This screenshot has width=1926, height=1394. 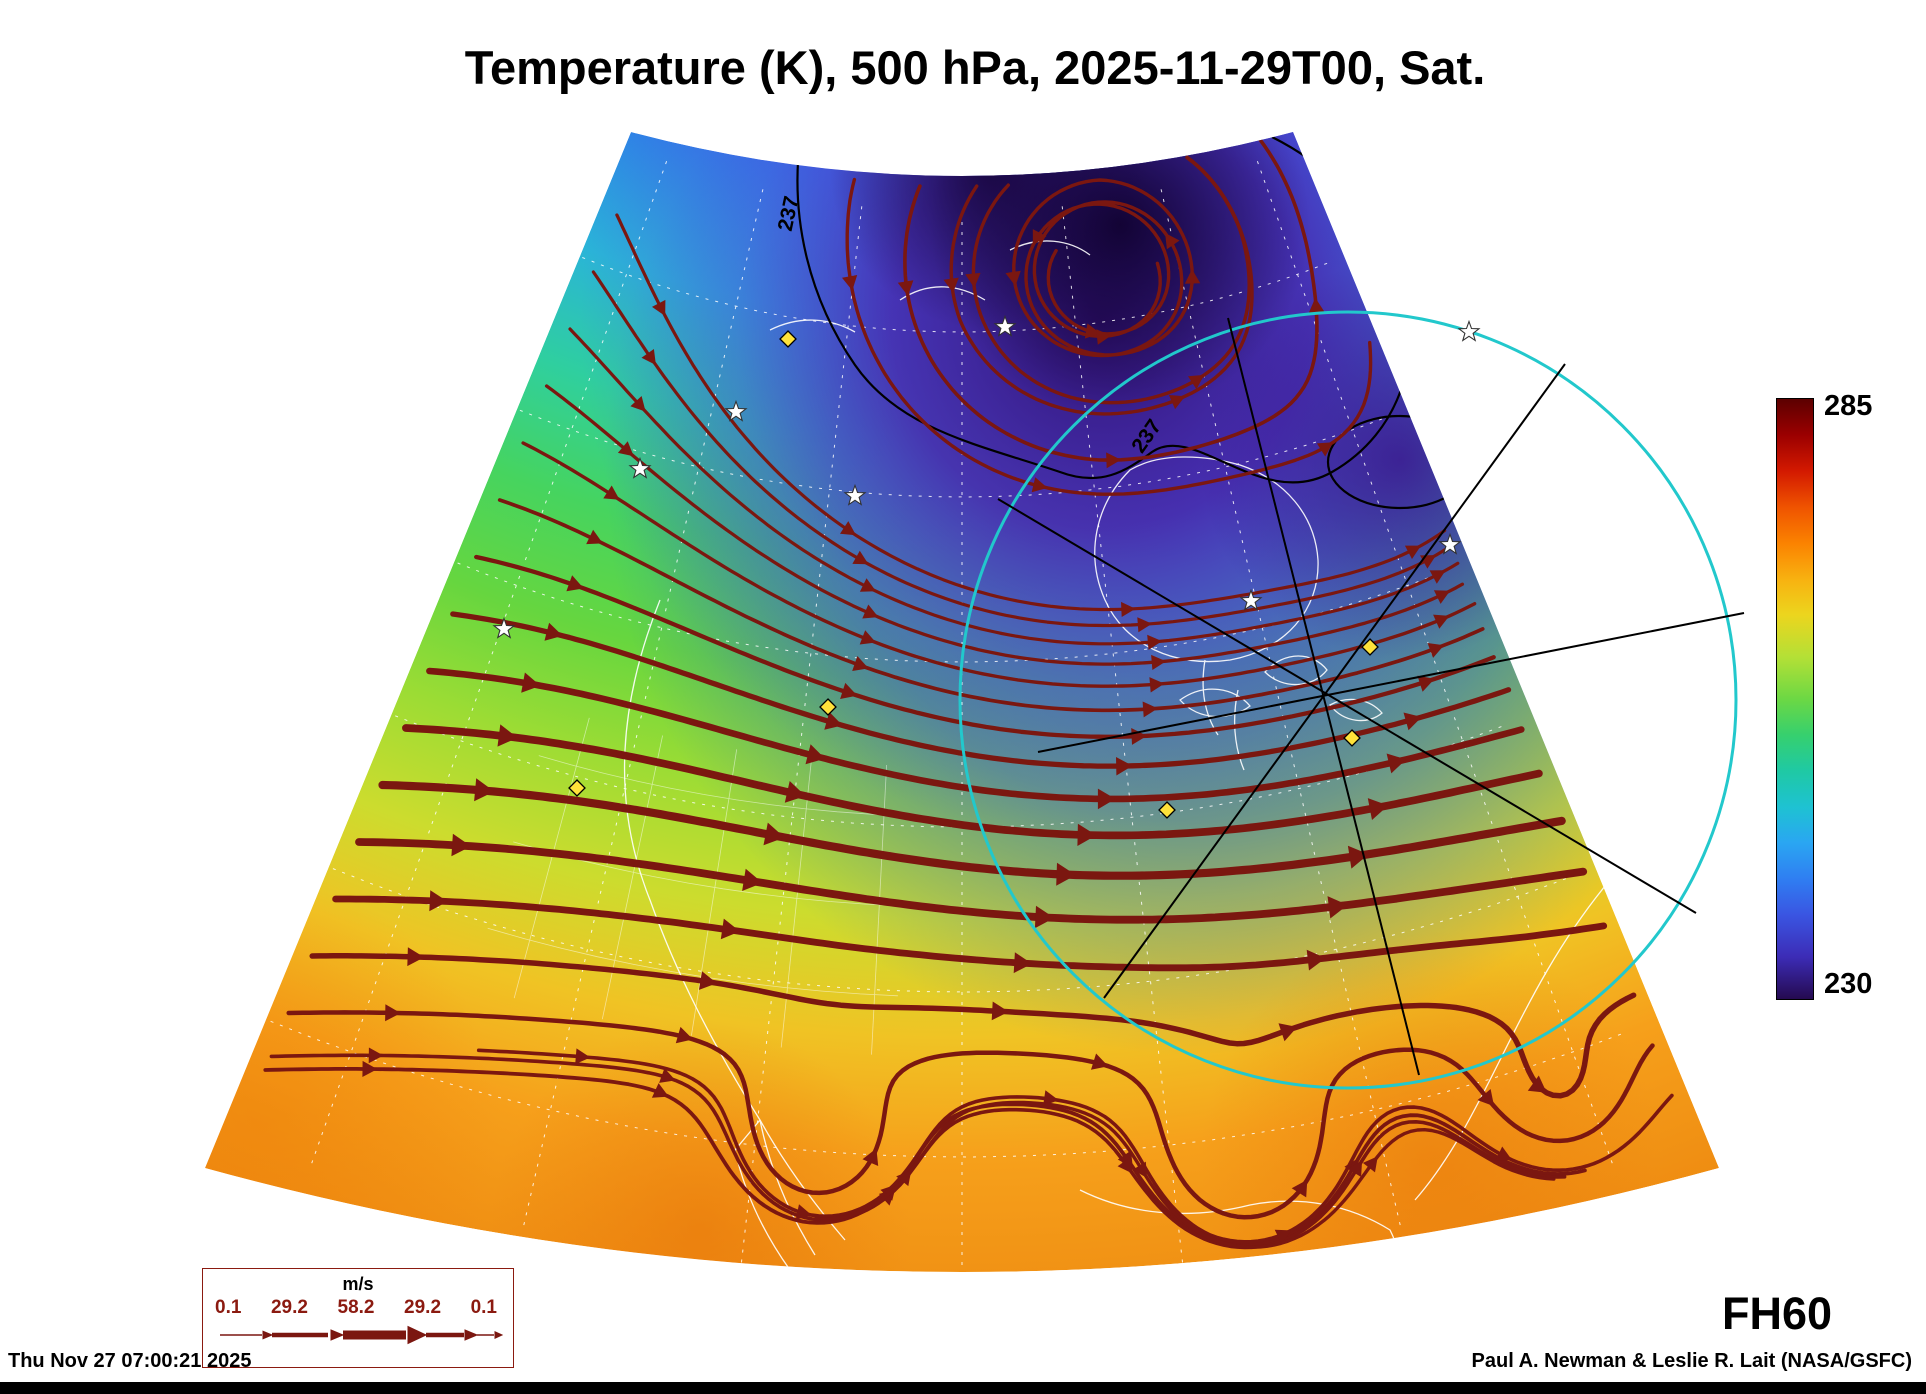 What do you see at coordinates (1848, 984) in the screenshot?
I see `colorbar-min-label: 230` at bounding box center [1848, 984].